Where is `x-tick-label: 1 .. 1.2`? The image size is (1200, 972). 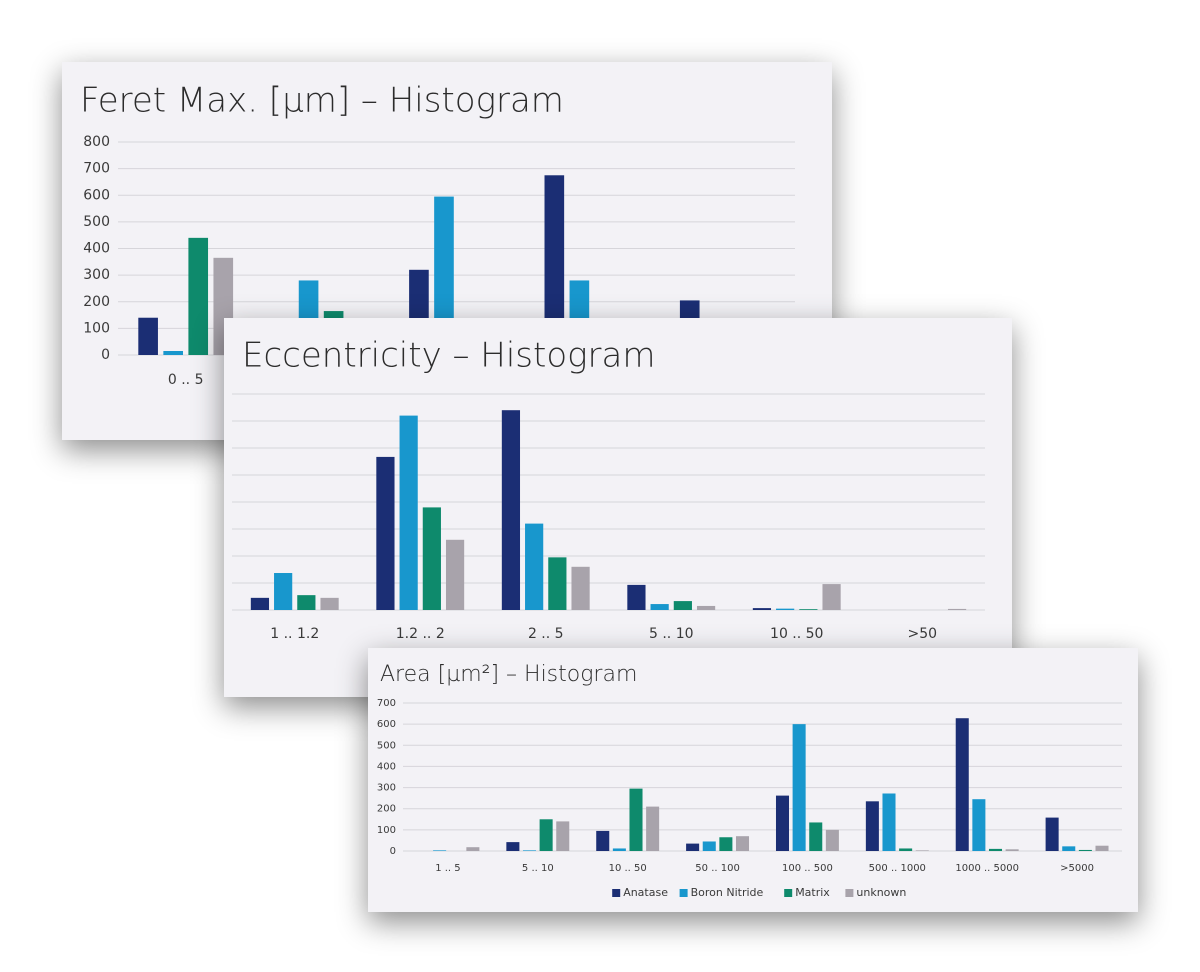 x-tick-label: 1 .. 1.2 is located at coordinates (294, 634).